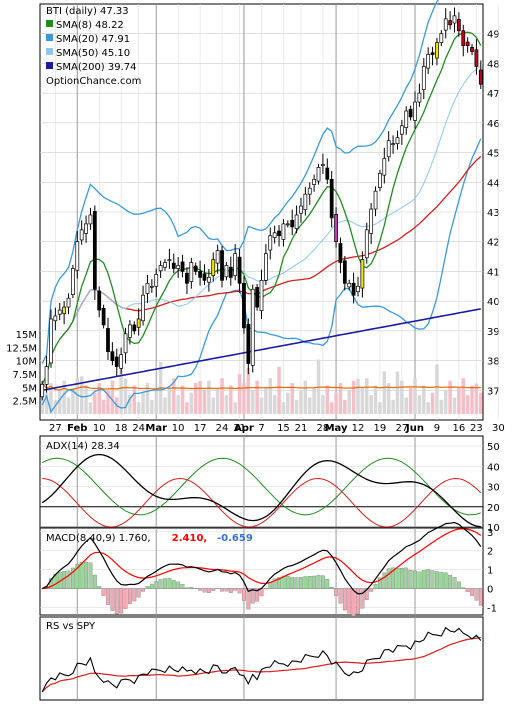 Image resolution: width=526 pixels, height=710 pixels. Describe the element at coordinates (189, 538) in the screenshot. I see `macd-legend-label: 2.410,` at that location.